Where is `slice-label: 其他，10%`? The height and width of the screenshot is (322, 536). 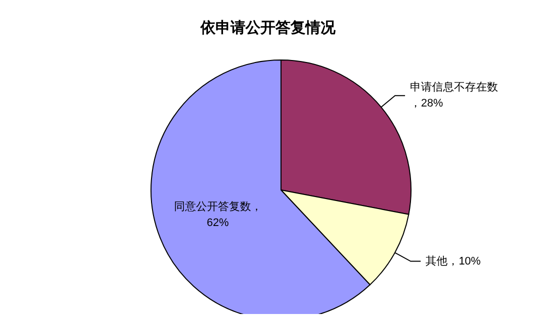 slice-label: 其他，10% is located at coordinates (453, 261).